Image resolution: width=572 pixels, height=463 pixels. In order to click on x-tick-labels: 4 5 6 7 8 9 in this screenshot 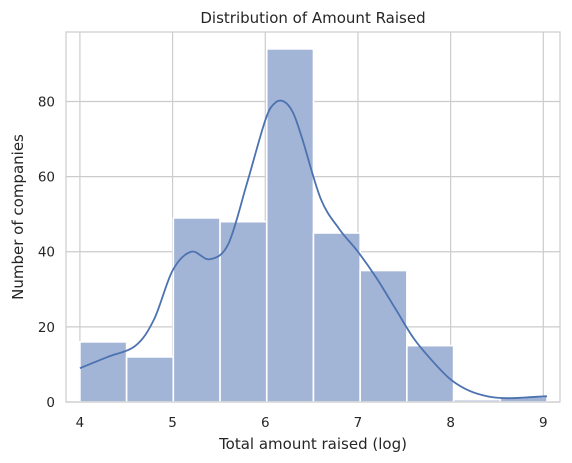, I will do `click(312, 423)`.